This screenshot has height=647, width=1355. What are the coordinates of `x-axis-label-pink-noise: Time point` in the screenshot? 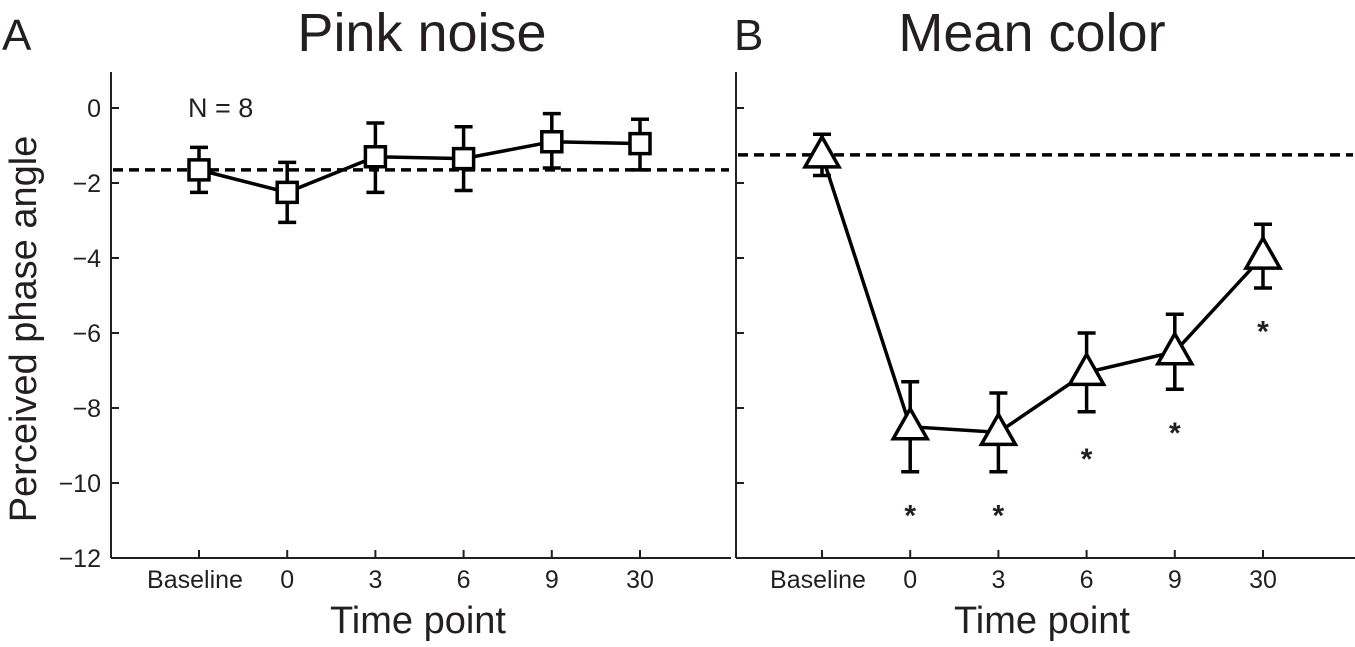 It's located at (418, 621).